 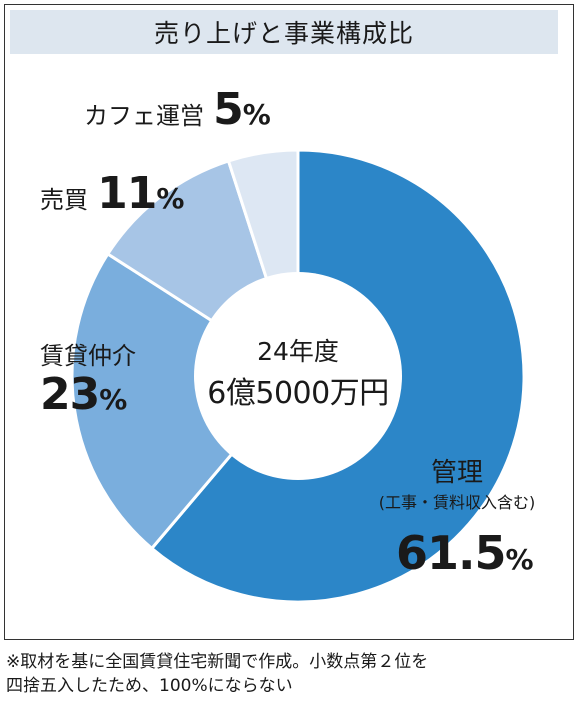 I want to click on donut-hole, so click(x=298, y=376).